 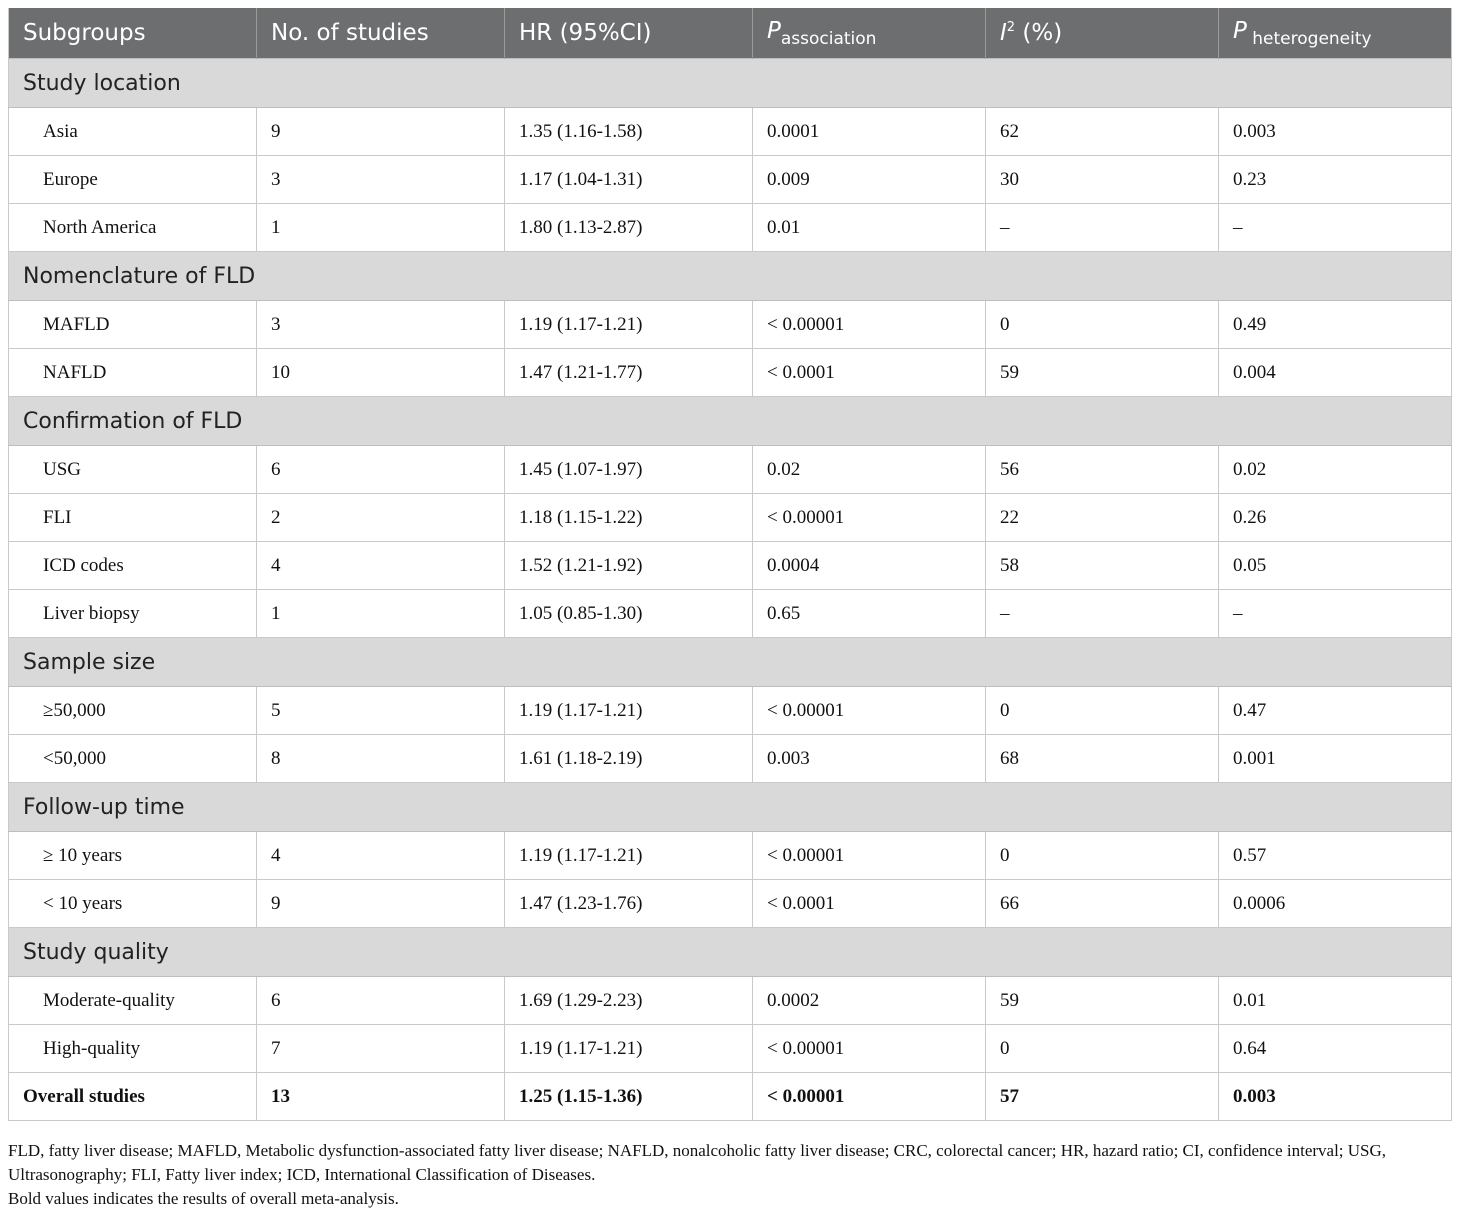 I want to click on overall-p-association-cell: < 0.00001, so click(x=869, y=1096).